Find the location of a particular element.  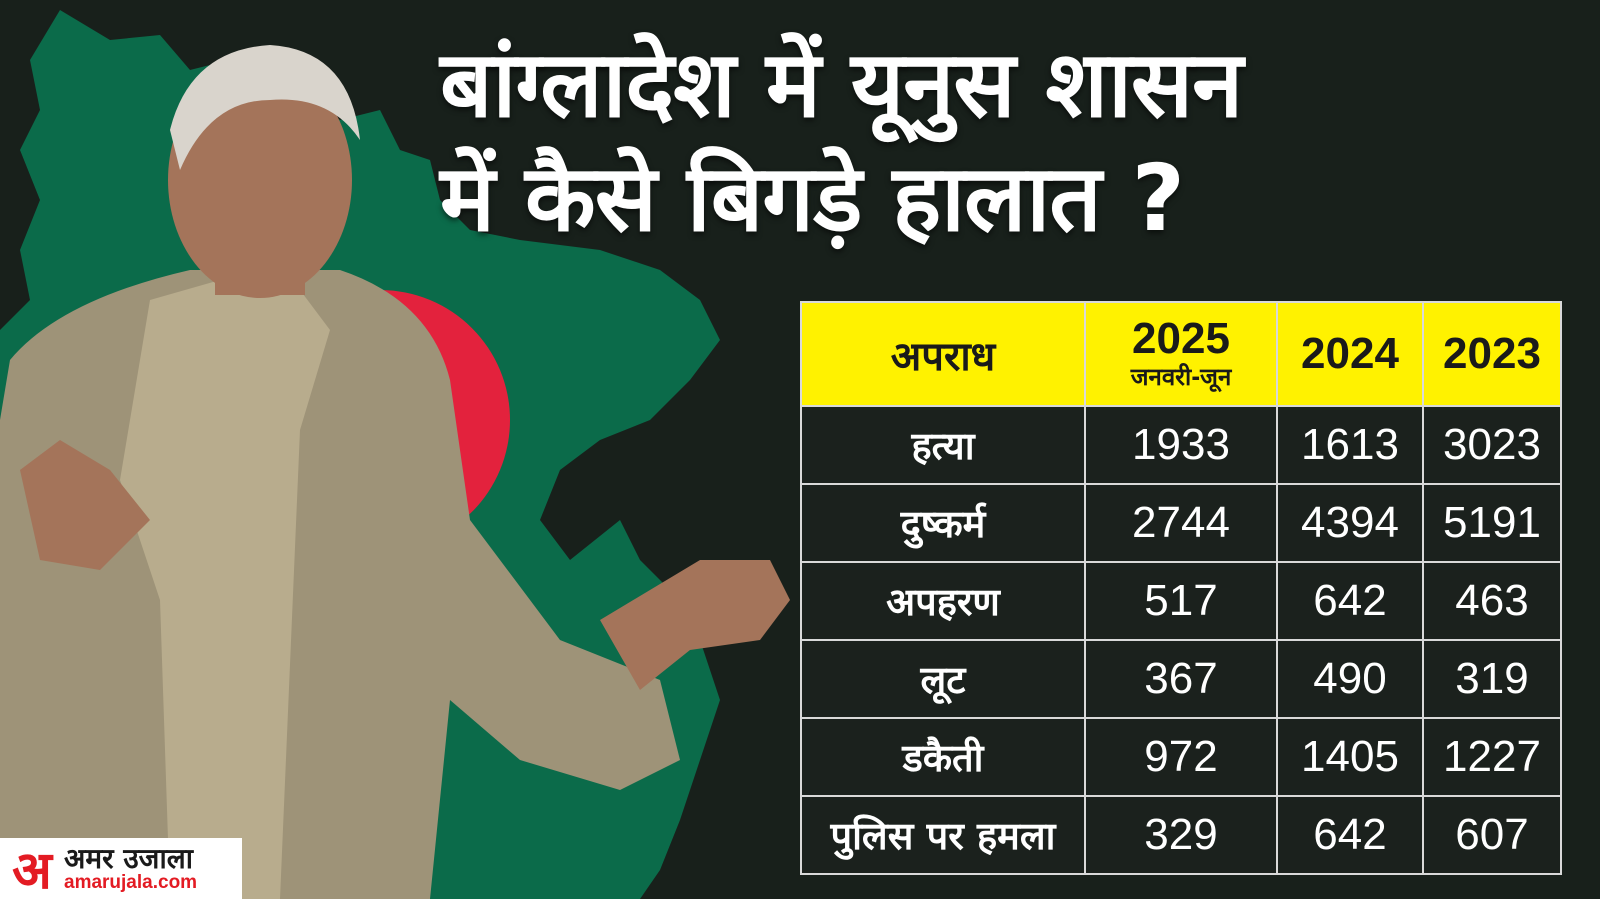

value-2025: 972 is located at coordinates (1181, 757).